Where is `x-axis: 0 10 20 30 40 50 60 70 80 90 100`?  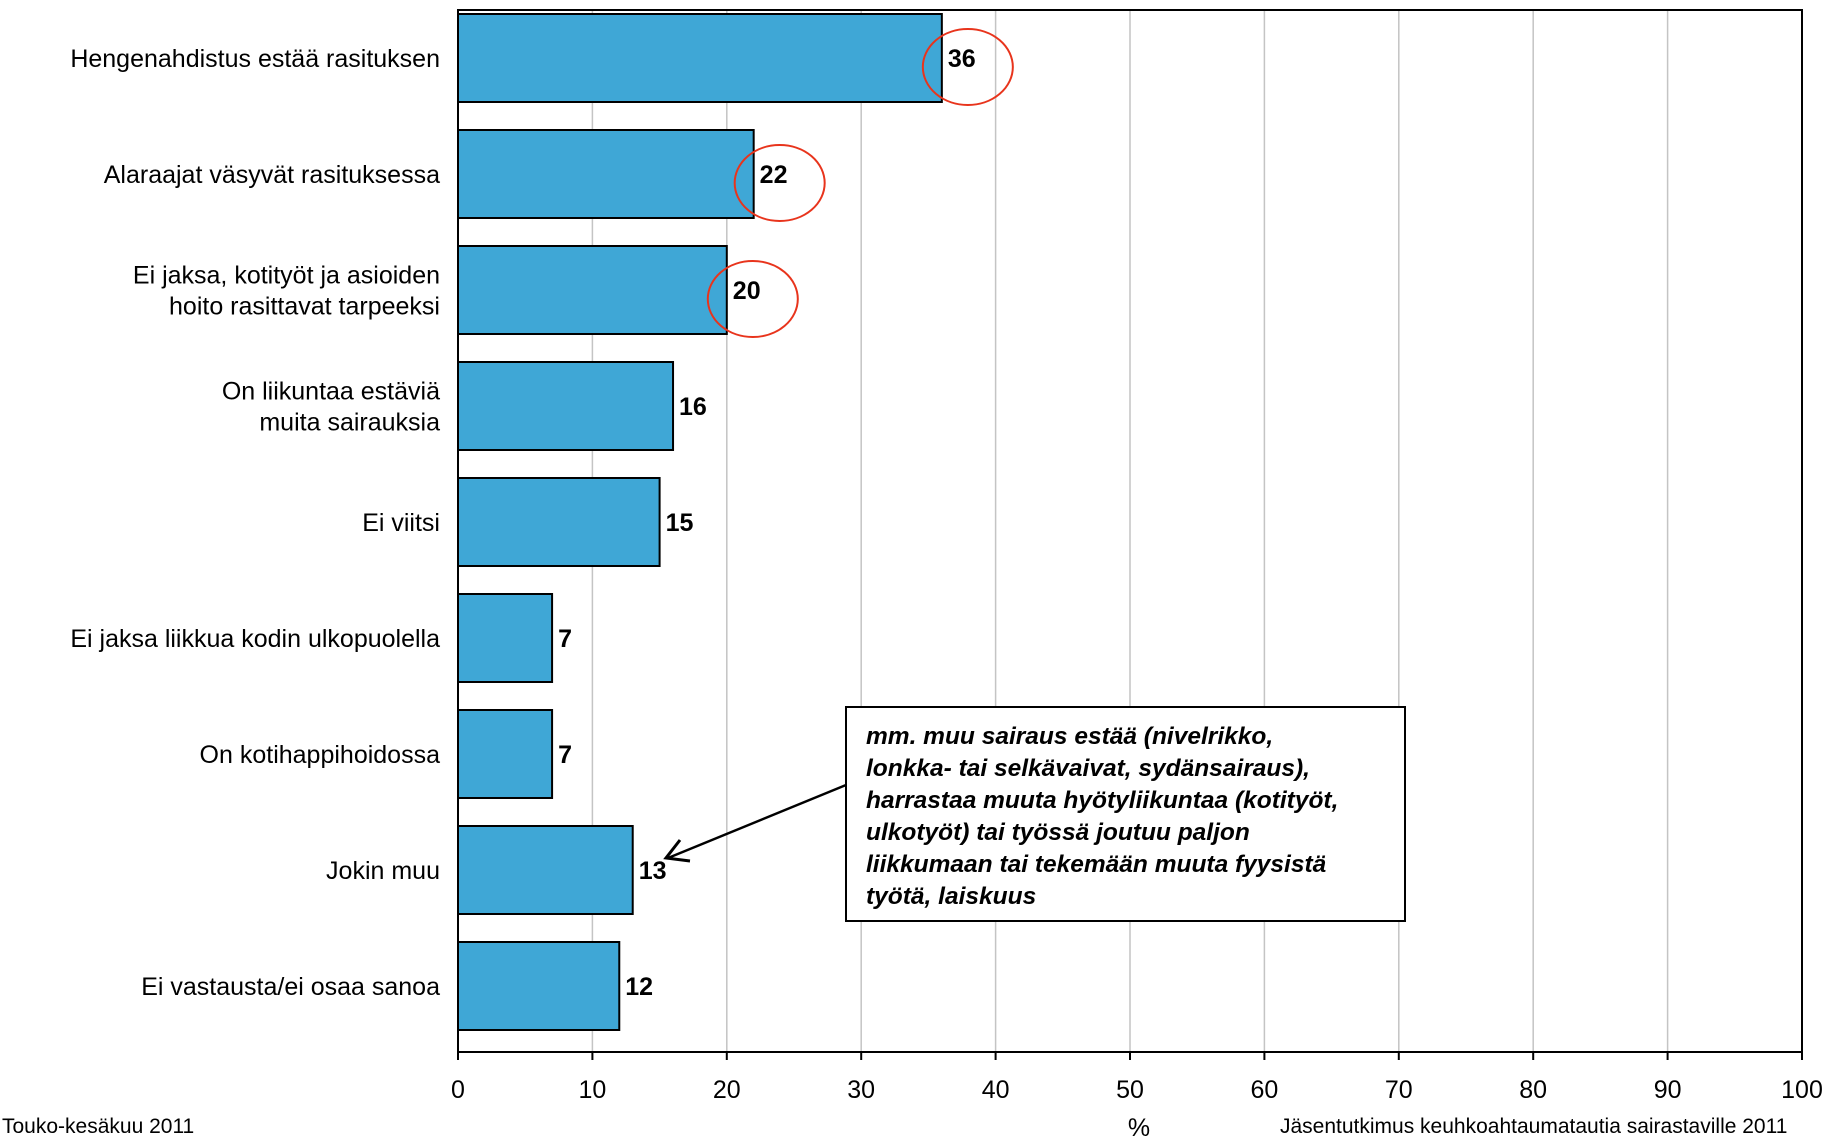 x-axis: 0 10 20 30 40 50 60 70 80 90 100 is located at coordinates (1137, 1078).